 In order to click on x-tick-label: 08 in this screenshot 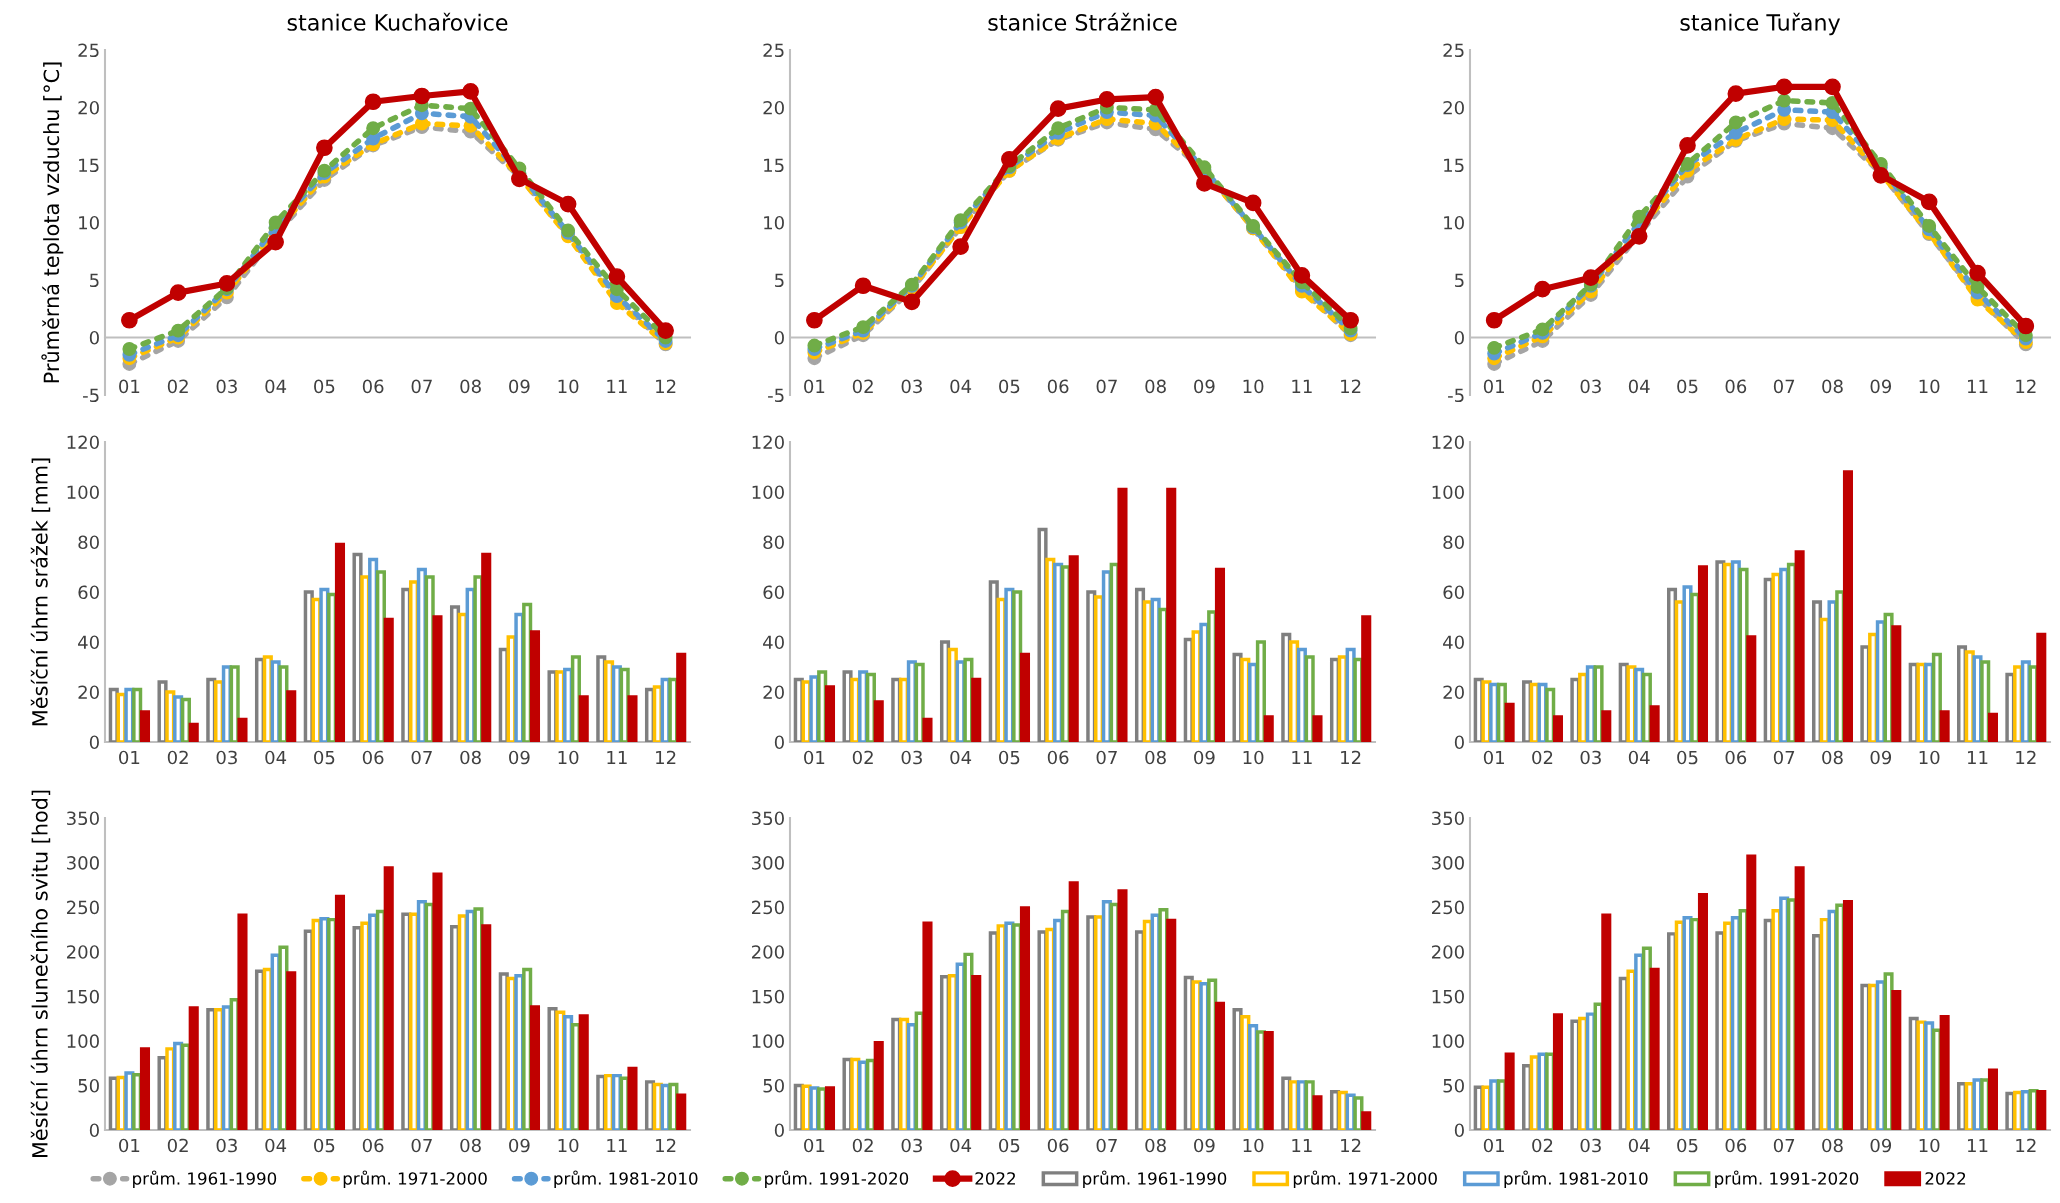, I will do `click(1155, 386)`.